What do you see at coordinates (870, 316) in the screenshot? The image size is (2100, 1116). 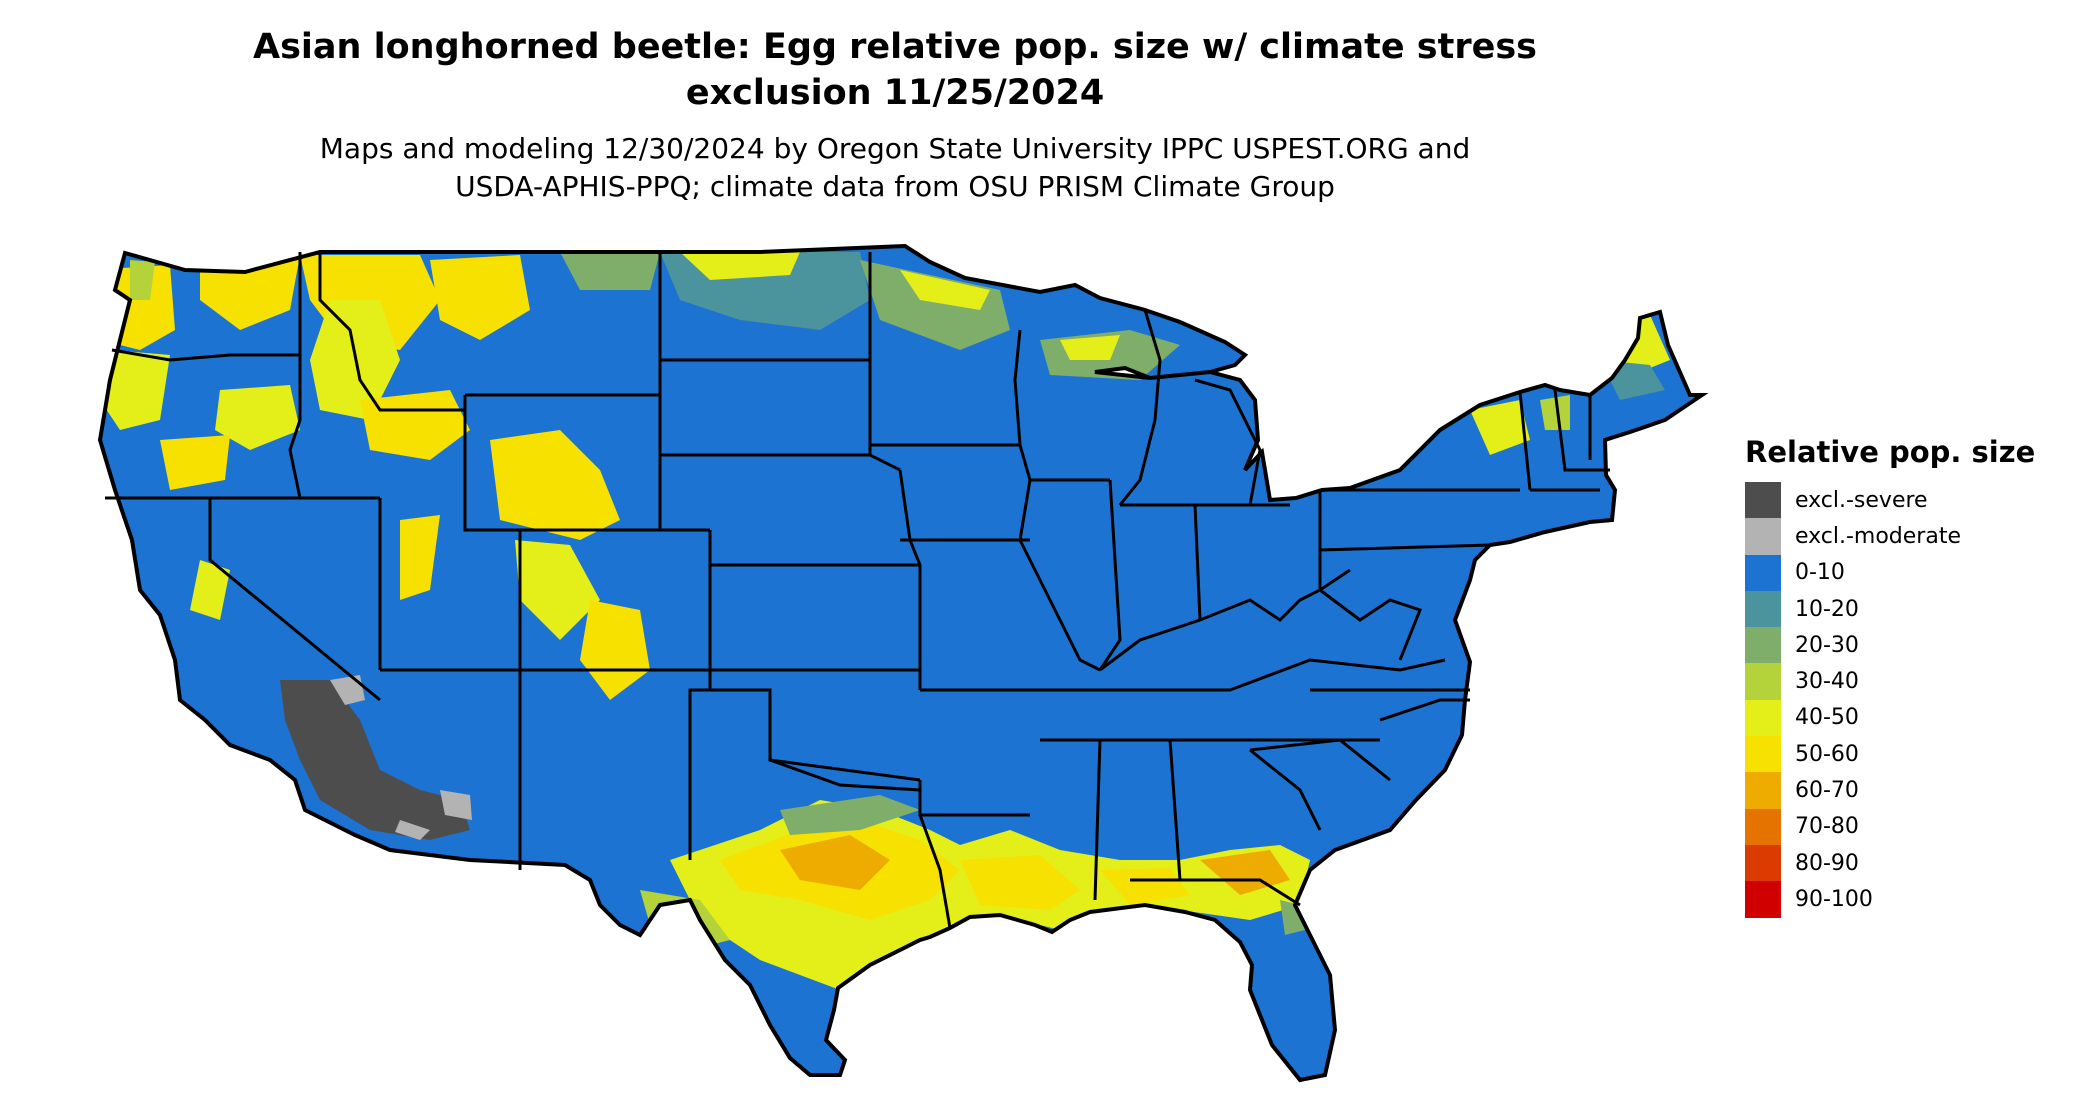 I see `zone-northern-plains` at bounding box center [870, 316].